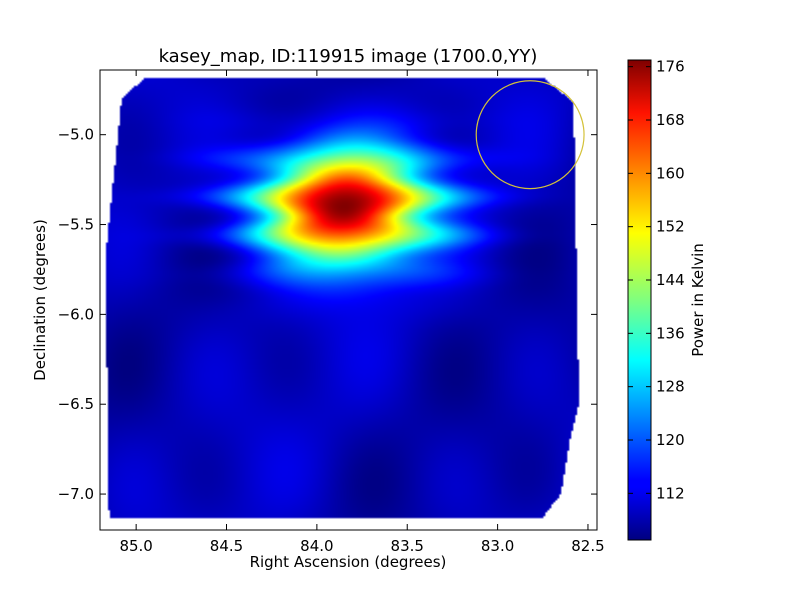 The height and width of the screenshot is (600, 800). I want to click on colorbar-tick-label: 176, so click(670, 67).